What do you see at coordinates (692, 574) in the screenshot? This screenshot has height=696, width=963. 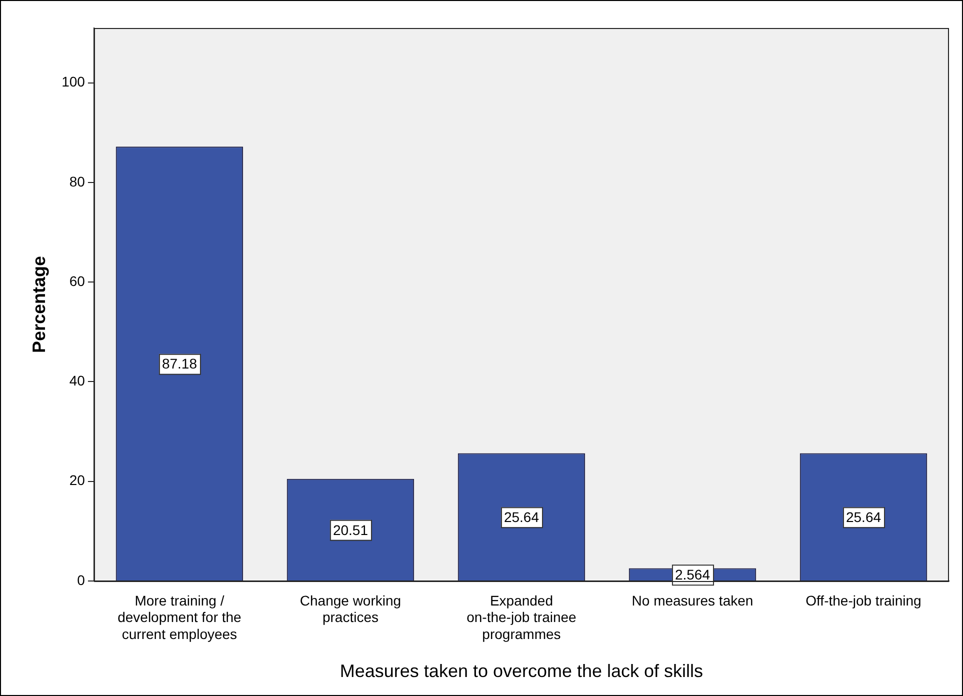 I see `data-label: 2.564` at bounding box center [692, 574].